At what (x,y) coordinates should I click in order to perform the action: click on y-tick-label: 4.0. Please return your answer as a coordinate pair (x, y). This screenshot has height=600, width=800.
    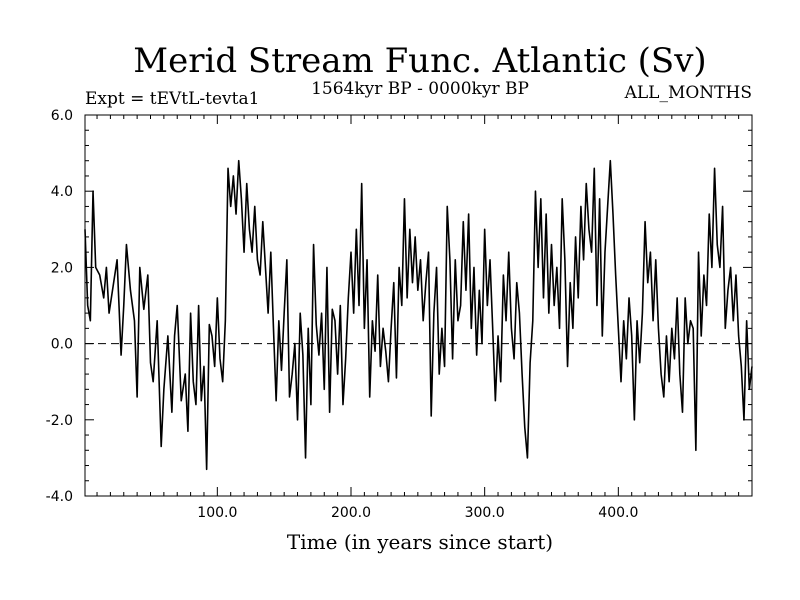
    Looking at the image, I should click on (62, 192).